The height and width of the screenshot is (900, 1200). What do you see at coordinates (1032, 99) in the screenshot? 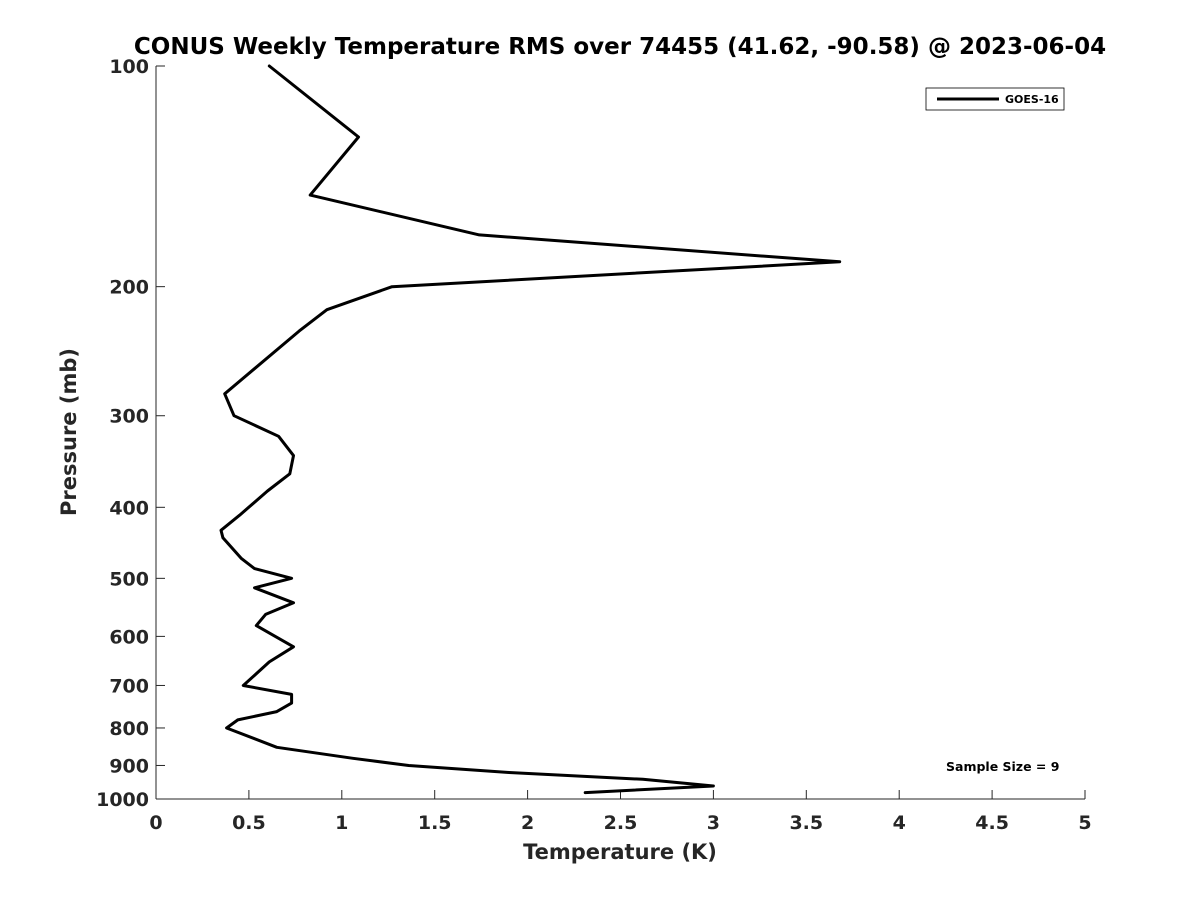
I see `legend-label-goes-16: GOES-16` at bounding box center [1032, 99].